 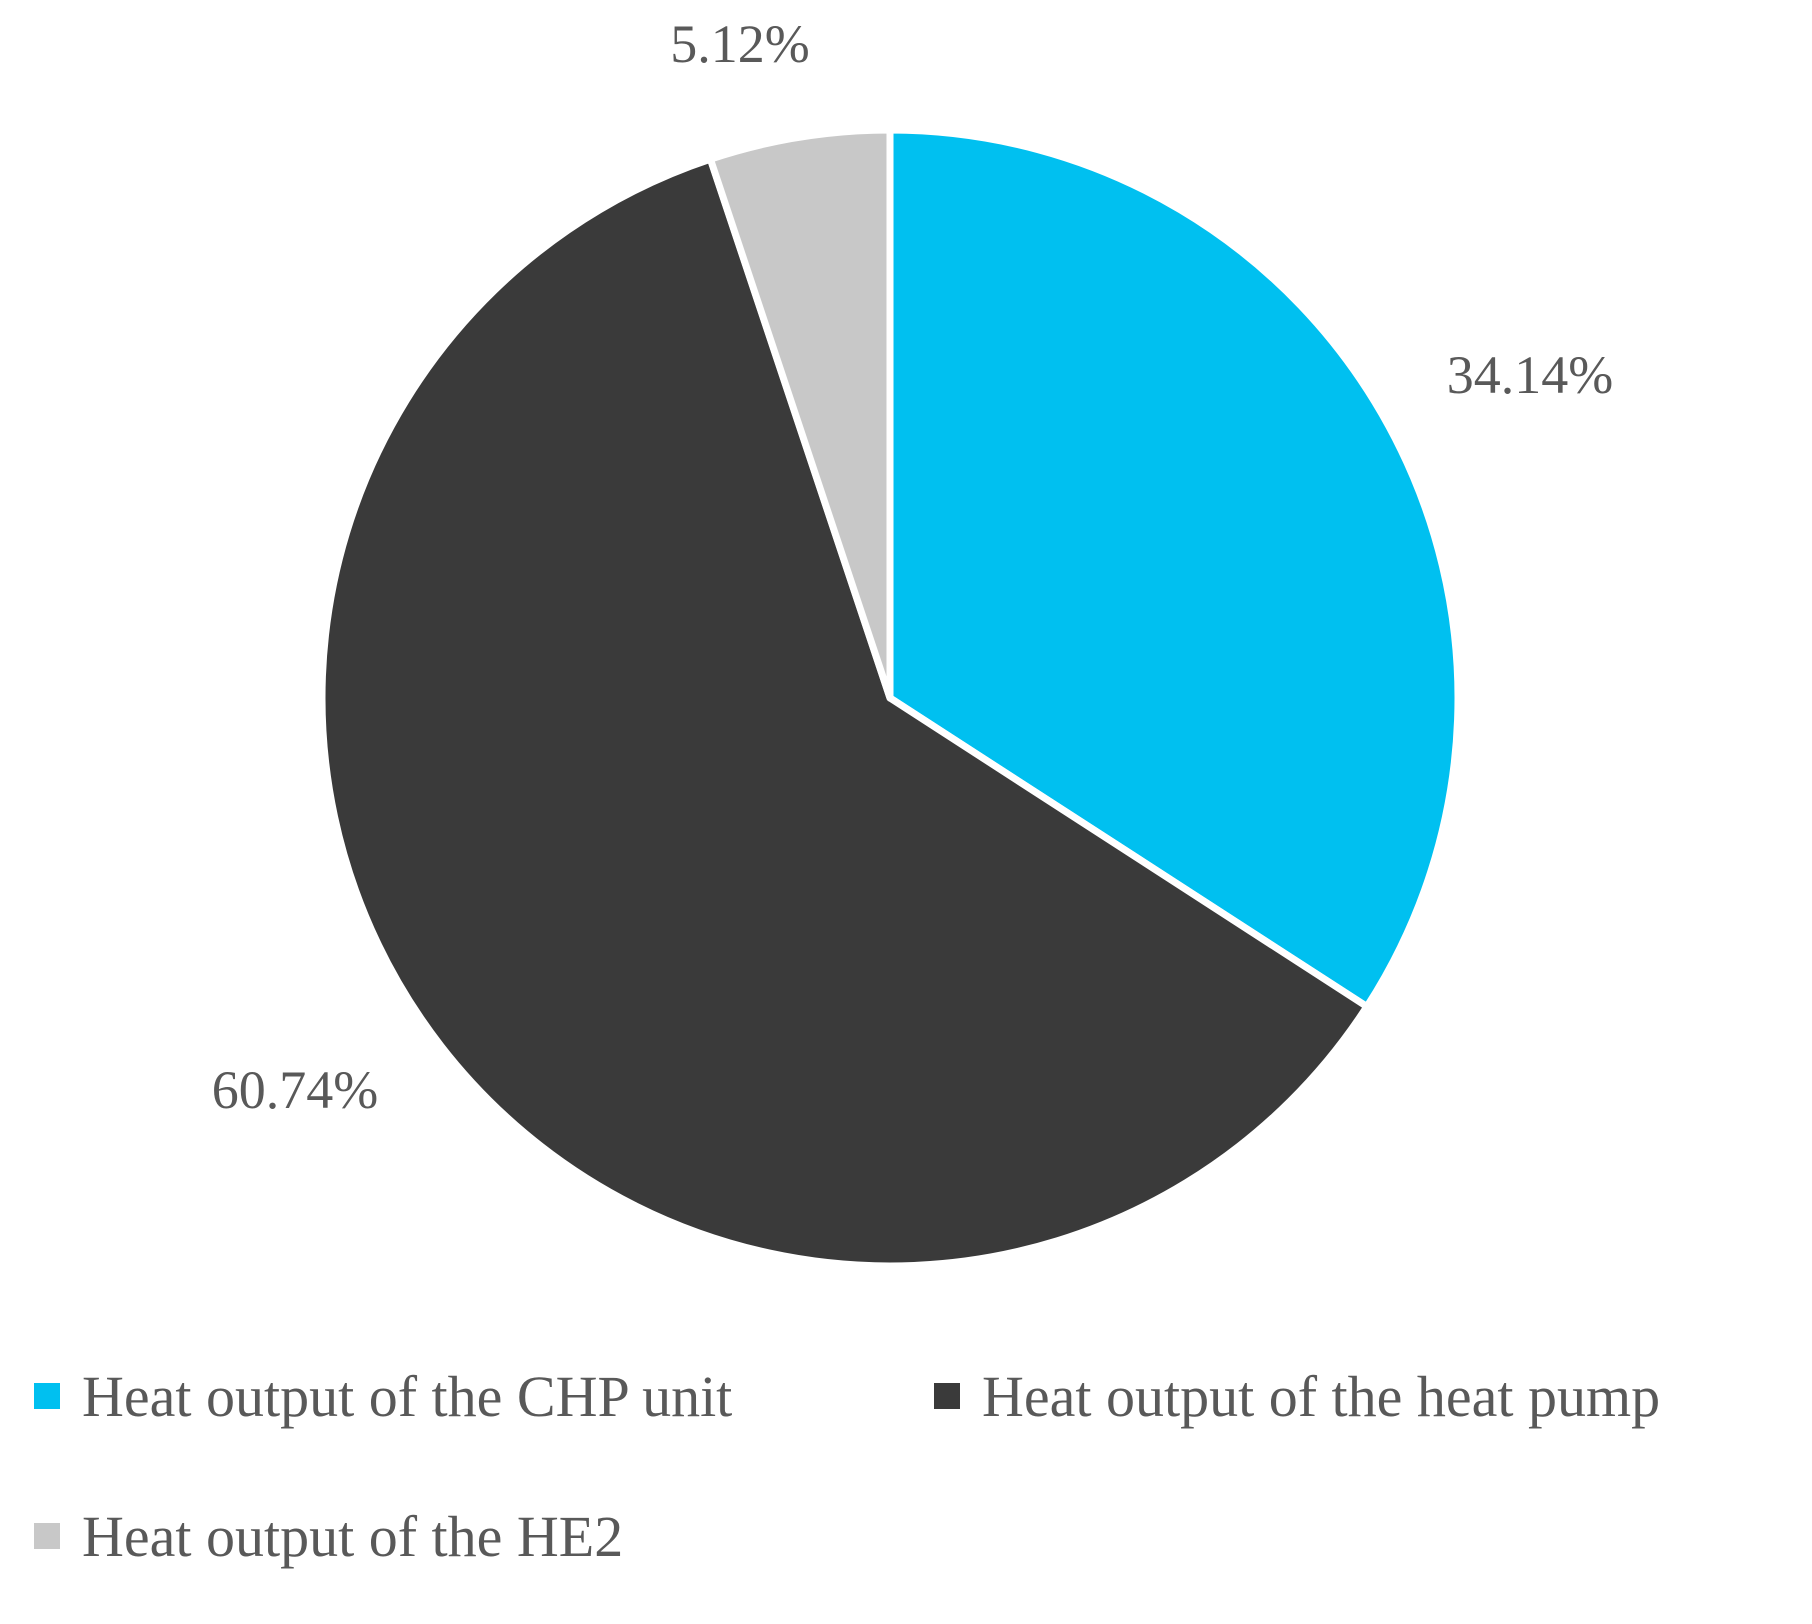 I want to click on data-label-chp-unit: 34.14%, so click(x=1530, y=375).